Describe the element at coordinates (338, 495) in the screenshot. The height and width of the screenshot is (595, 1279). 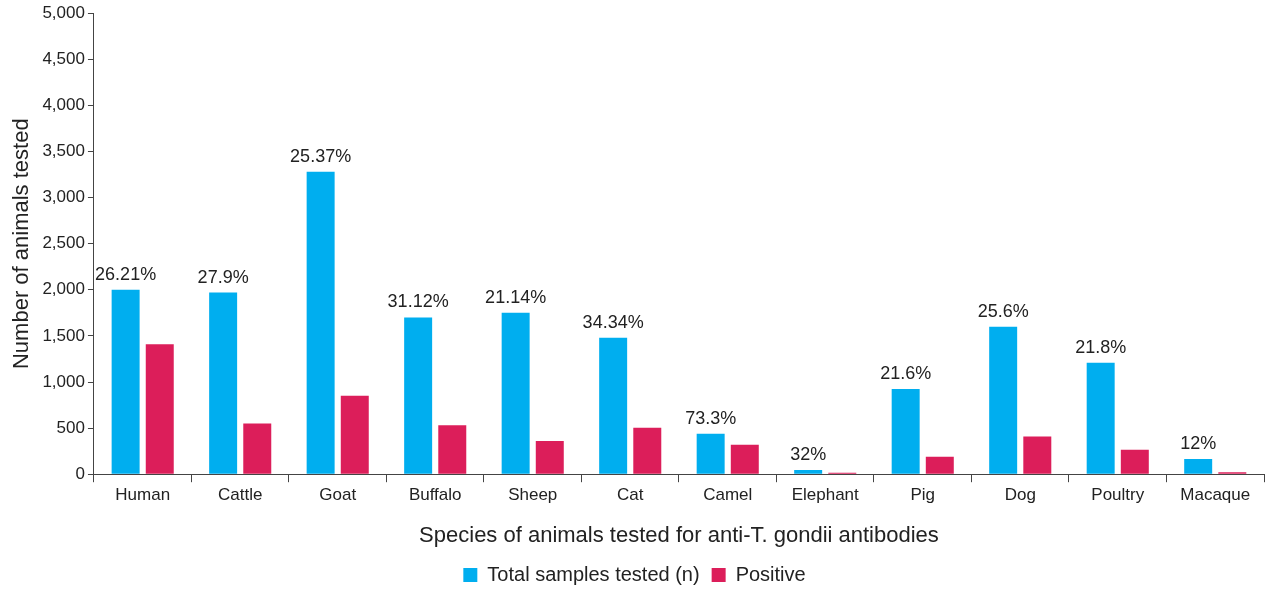
I see `x-tick-label: Goat` at that location.